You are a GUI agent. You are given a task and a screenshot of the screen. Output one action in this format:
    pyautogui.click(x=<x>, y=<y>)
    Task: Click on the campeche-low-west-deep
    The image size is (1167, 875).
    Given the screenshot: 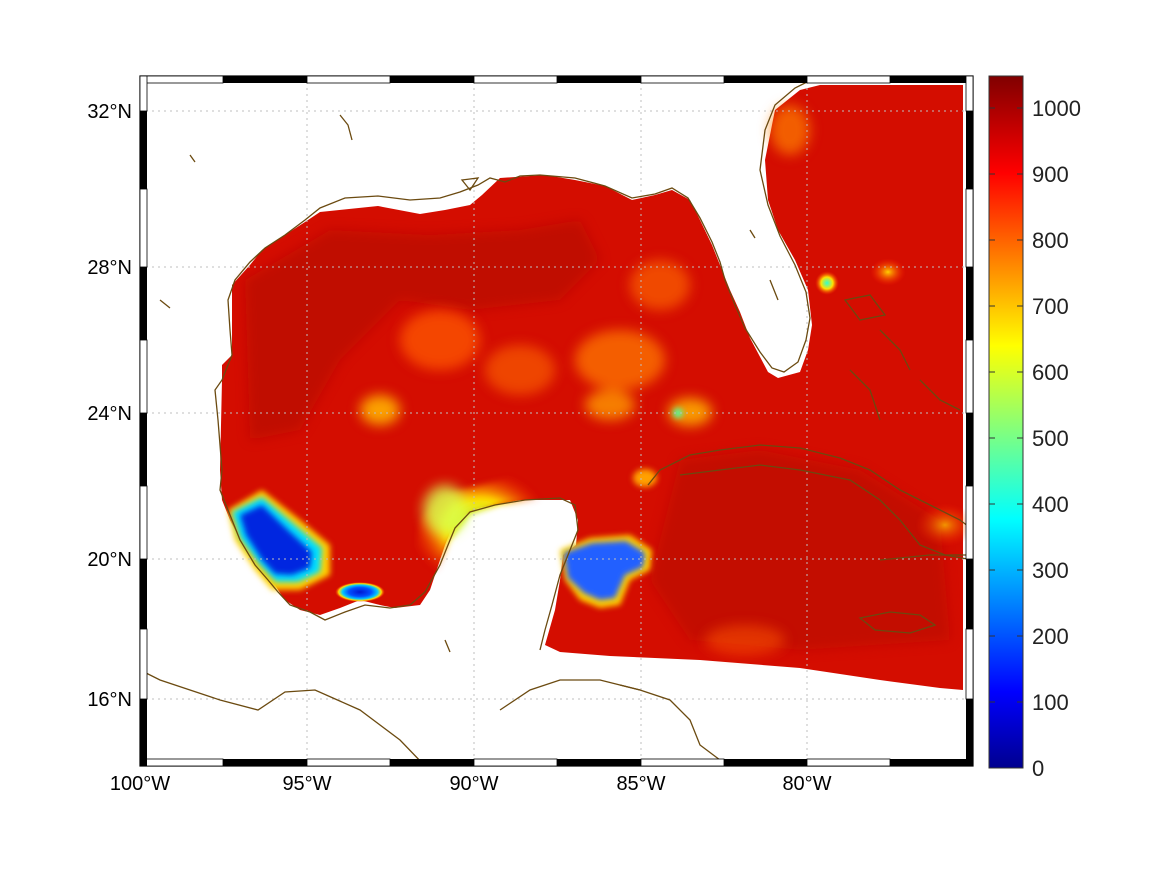 What is the action you would take?
    pyautogui.click(x=276, y=540)
    